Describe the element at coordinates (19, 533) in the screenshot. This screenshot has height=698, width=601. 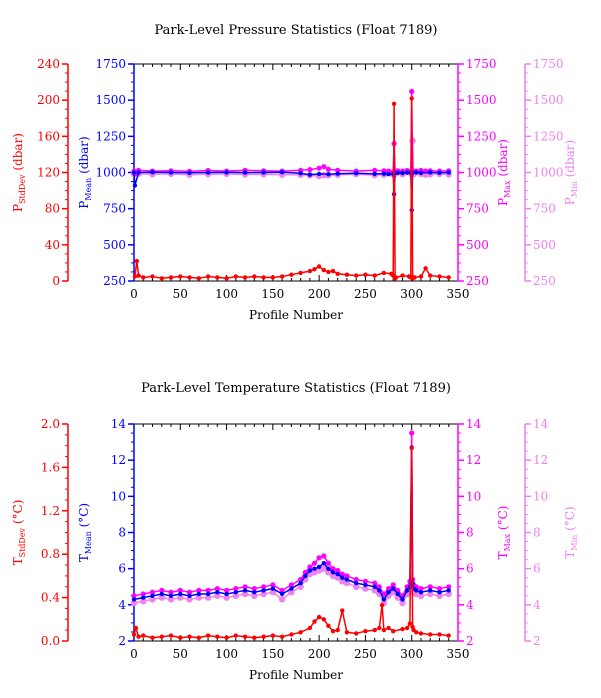
I see `stddev-axis-label: TStdDev (°C)` at that location.